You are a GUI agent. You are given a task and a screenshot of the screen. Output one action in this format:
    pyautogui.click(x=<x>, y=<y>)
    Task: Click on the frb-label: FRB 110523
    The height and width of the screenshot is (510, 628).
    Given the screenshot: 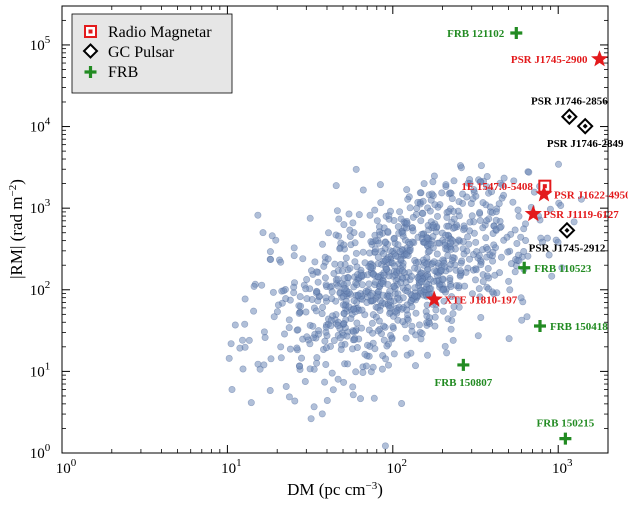 What is the action you would take?
    pyautogui.click(x=563, y=269)
    